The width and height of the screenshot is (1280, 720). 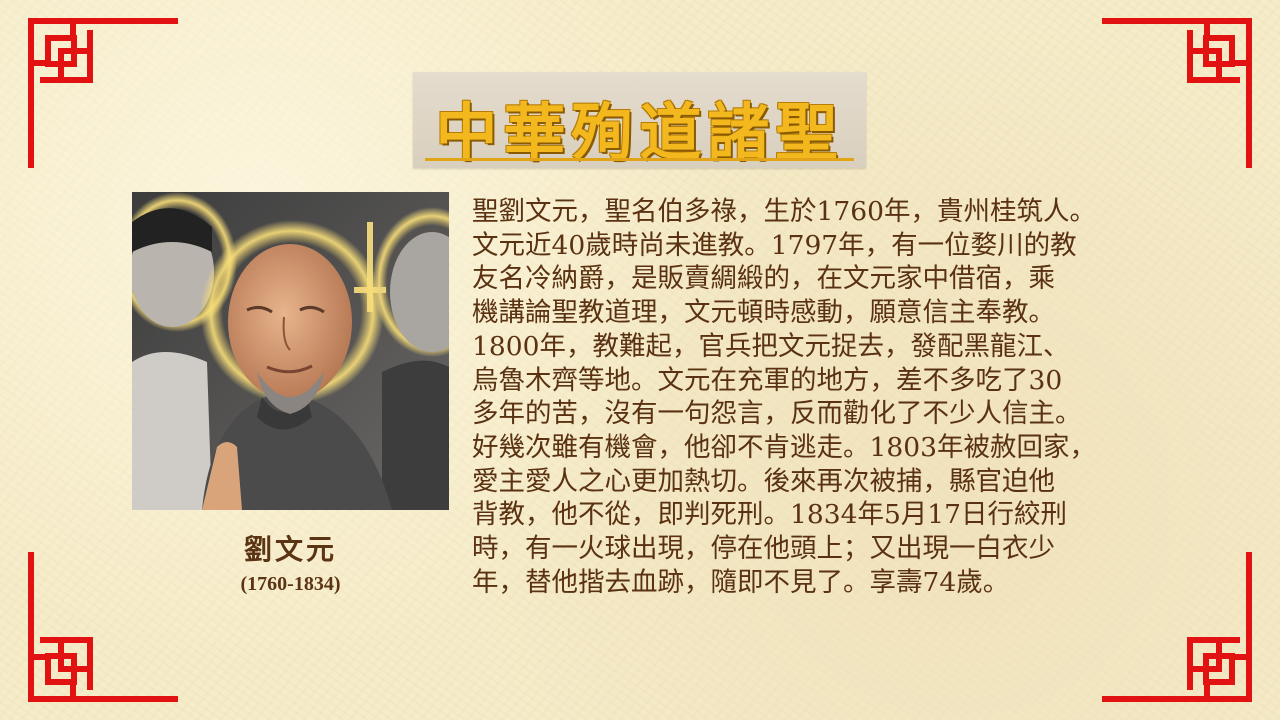 What do you see at coordinates (1177, 93) in the screenshot?
I see `corner-ornament-top-right` at bounding box center [1177, 93].